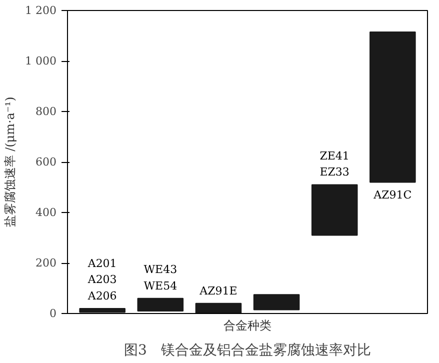 This screenshot has height=363, width=439. Describe the element at coordinates (392, 195) in the screenshot. I see `x-tick-label: AZ91C` at that location.